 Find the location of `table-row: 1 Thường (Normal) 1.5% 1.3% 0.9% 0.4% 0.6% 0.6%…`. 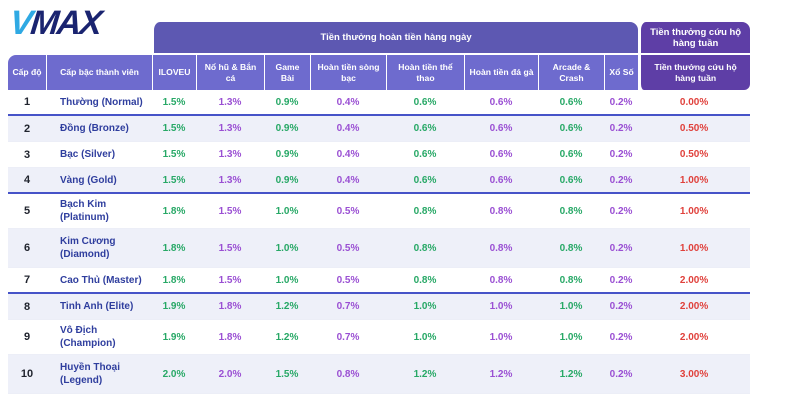

table-row: 1 Thường (Normal) 1.5% 1.3% 0.9% 0.4% 0.6% 0.6%… is located at coordinates (379, 103).